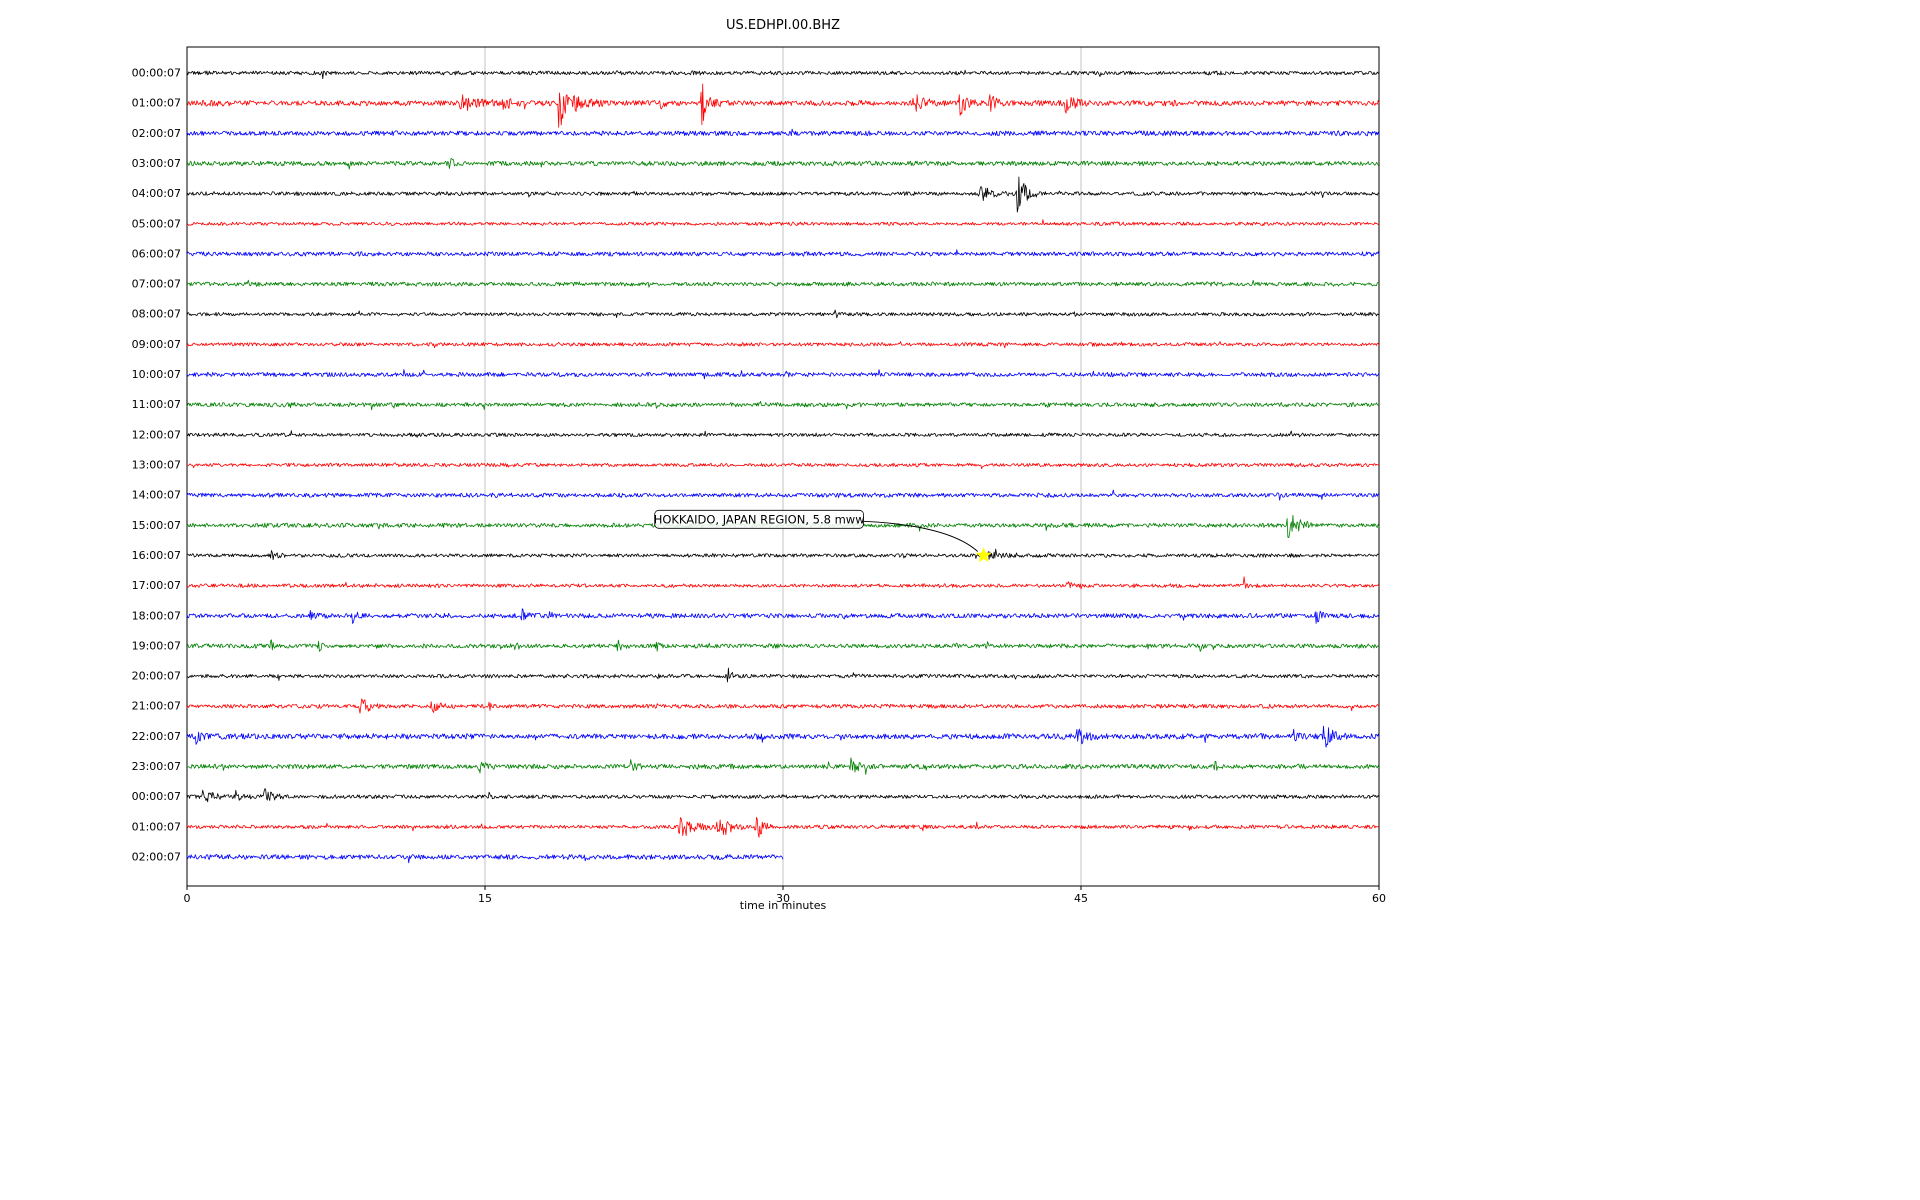 Image resolution: width=1920 pixels, height=1200 pixels. I want to click on row-label: 04:00:07, so click(156, 193).